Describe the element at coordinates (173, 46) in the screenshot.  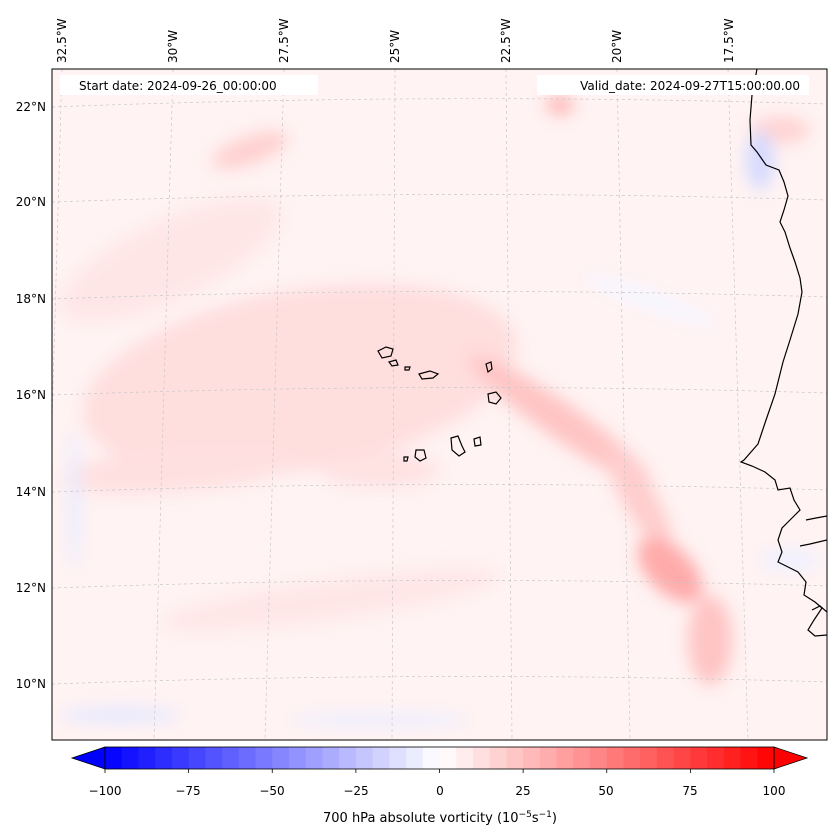
I see `lon-label-30w: 30°W` at that location.